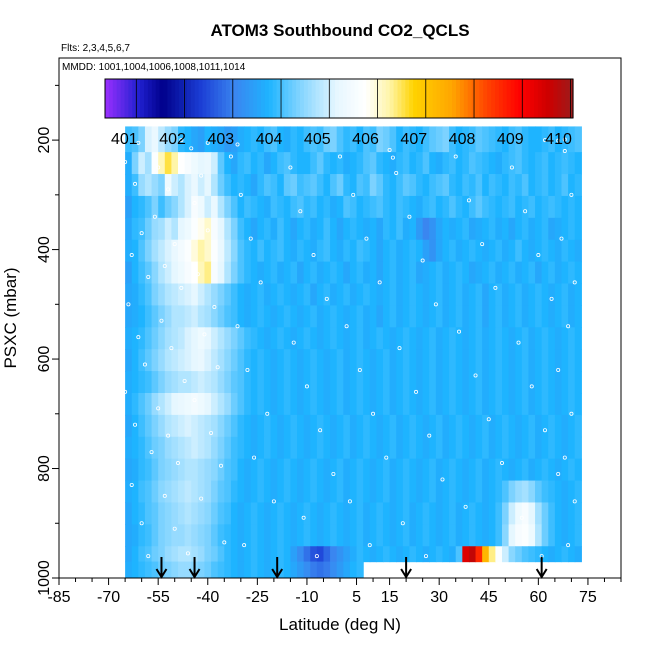 The width and height of the screenshot is (650, 650). What do you see at coordinates (95, 48) in the screenshot?
I see `flights-note: Flts: 2,3,4,5,6,7` at bounding box center [95, 48].